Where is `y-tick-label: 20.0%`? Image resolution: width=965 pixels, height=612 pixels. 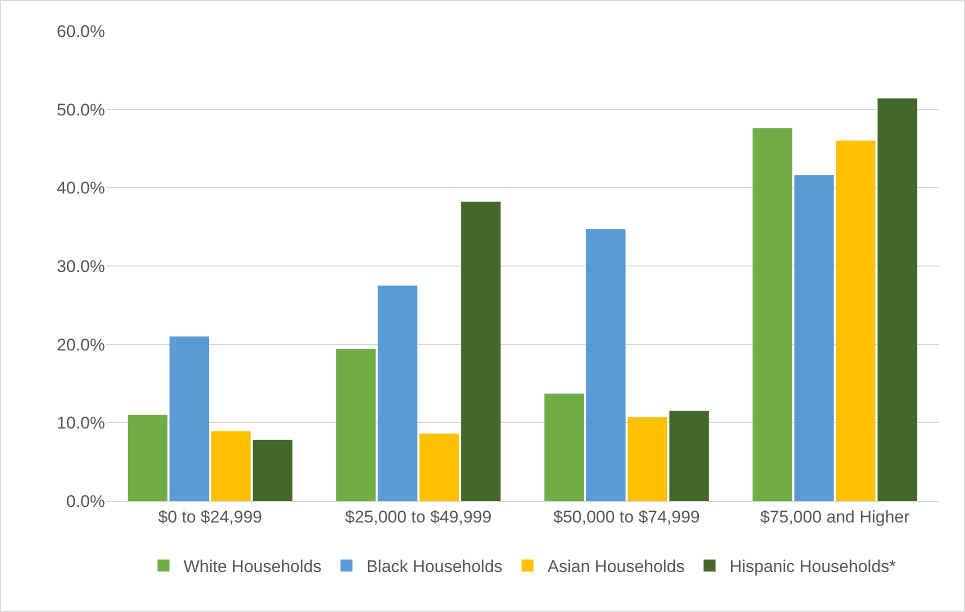 y-tick-label: 20.0% is located at coordinates (80, 344).